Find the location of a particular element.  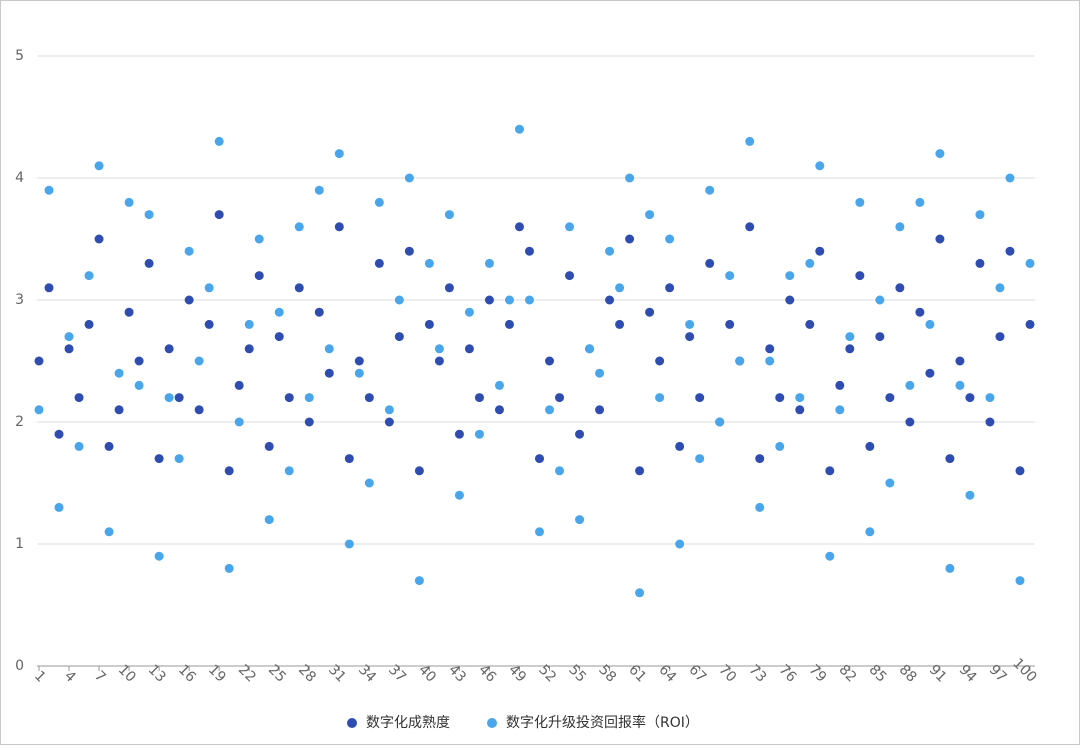

y-tick-label: 0 is located at coordinates (19, 666).